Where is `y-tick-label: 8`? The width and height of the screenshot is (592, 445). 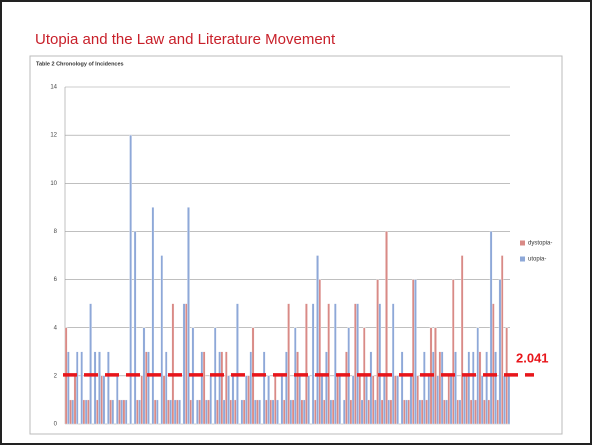
y-tick-label: 8 is located at coordinates (56, 232).